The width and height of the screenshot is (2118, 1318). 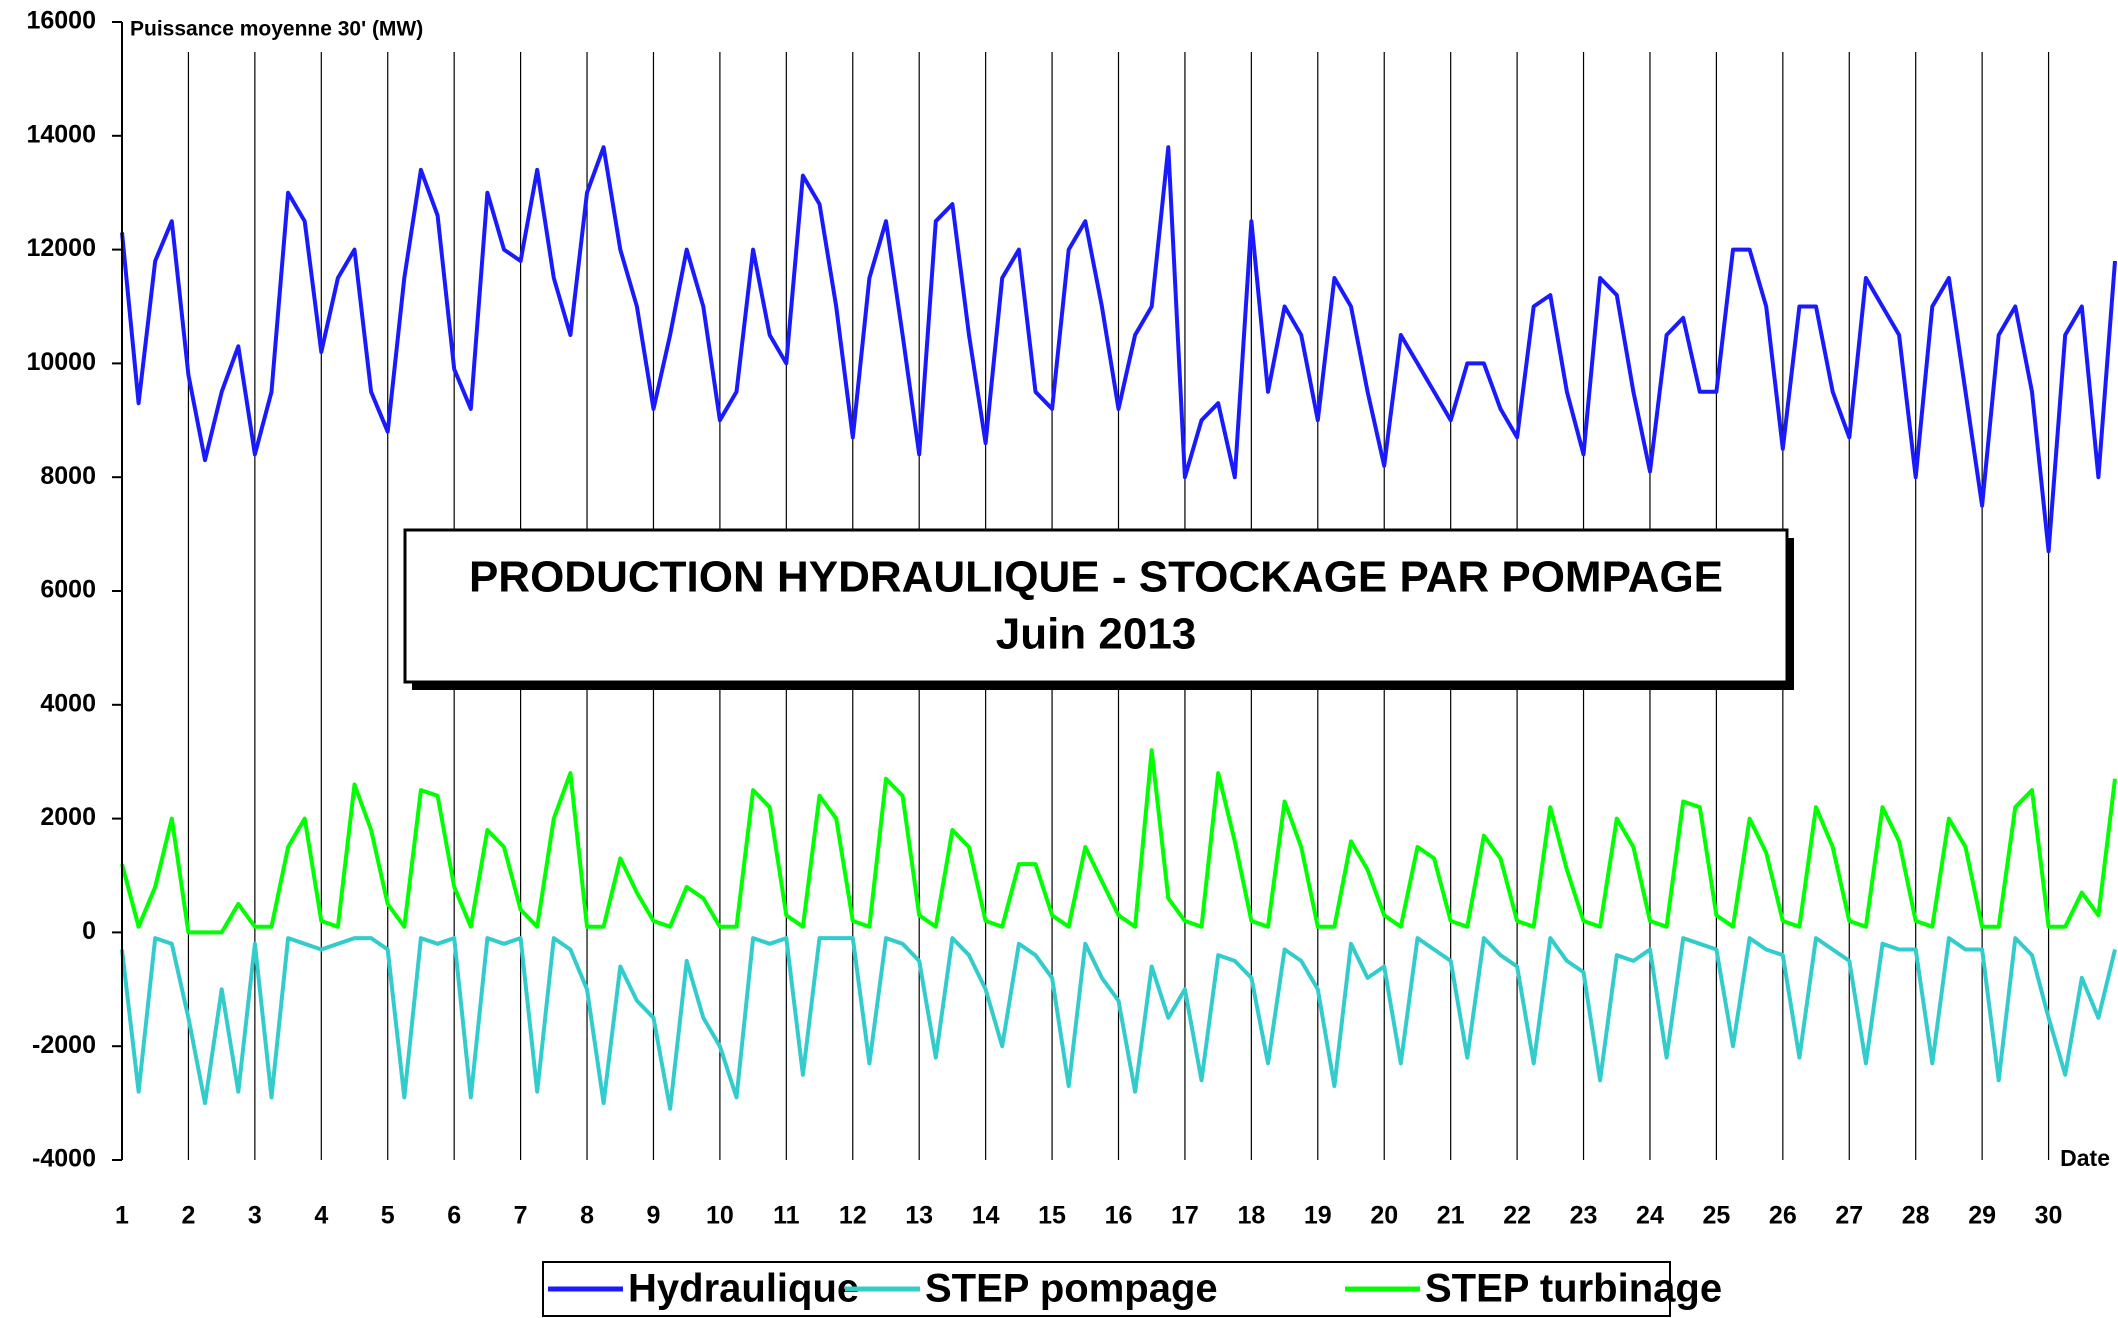 I want to click on y-axis-label: Puissance moyenne 30' (MW), so click(x=276, y=29).